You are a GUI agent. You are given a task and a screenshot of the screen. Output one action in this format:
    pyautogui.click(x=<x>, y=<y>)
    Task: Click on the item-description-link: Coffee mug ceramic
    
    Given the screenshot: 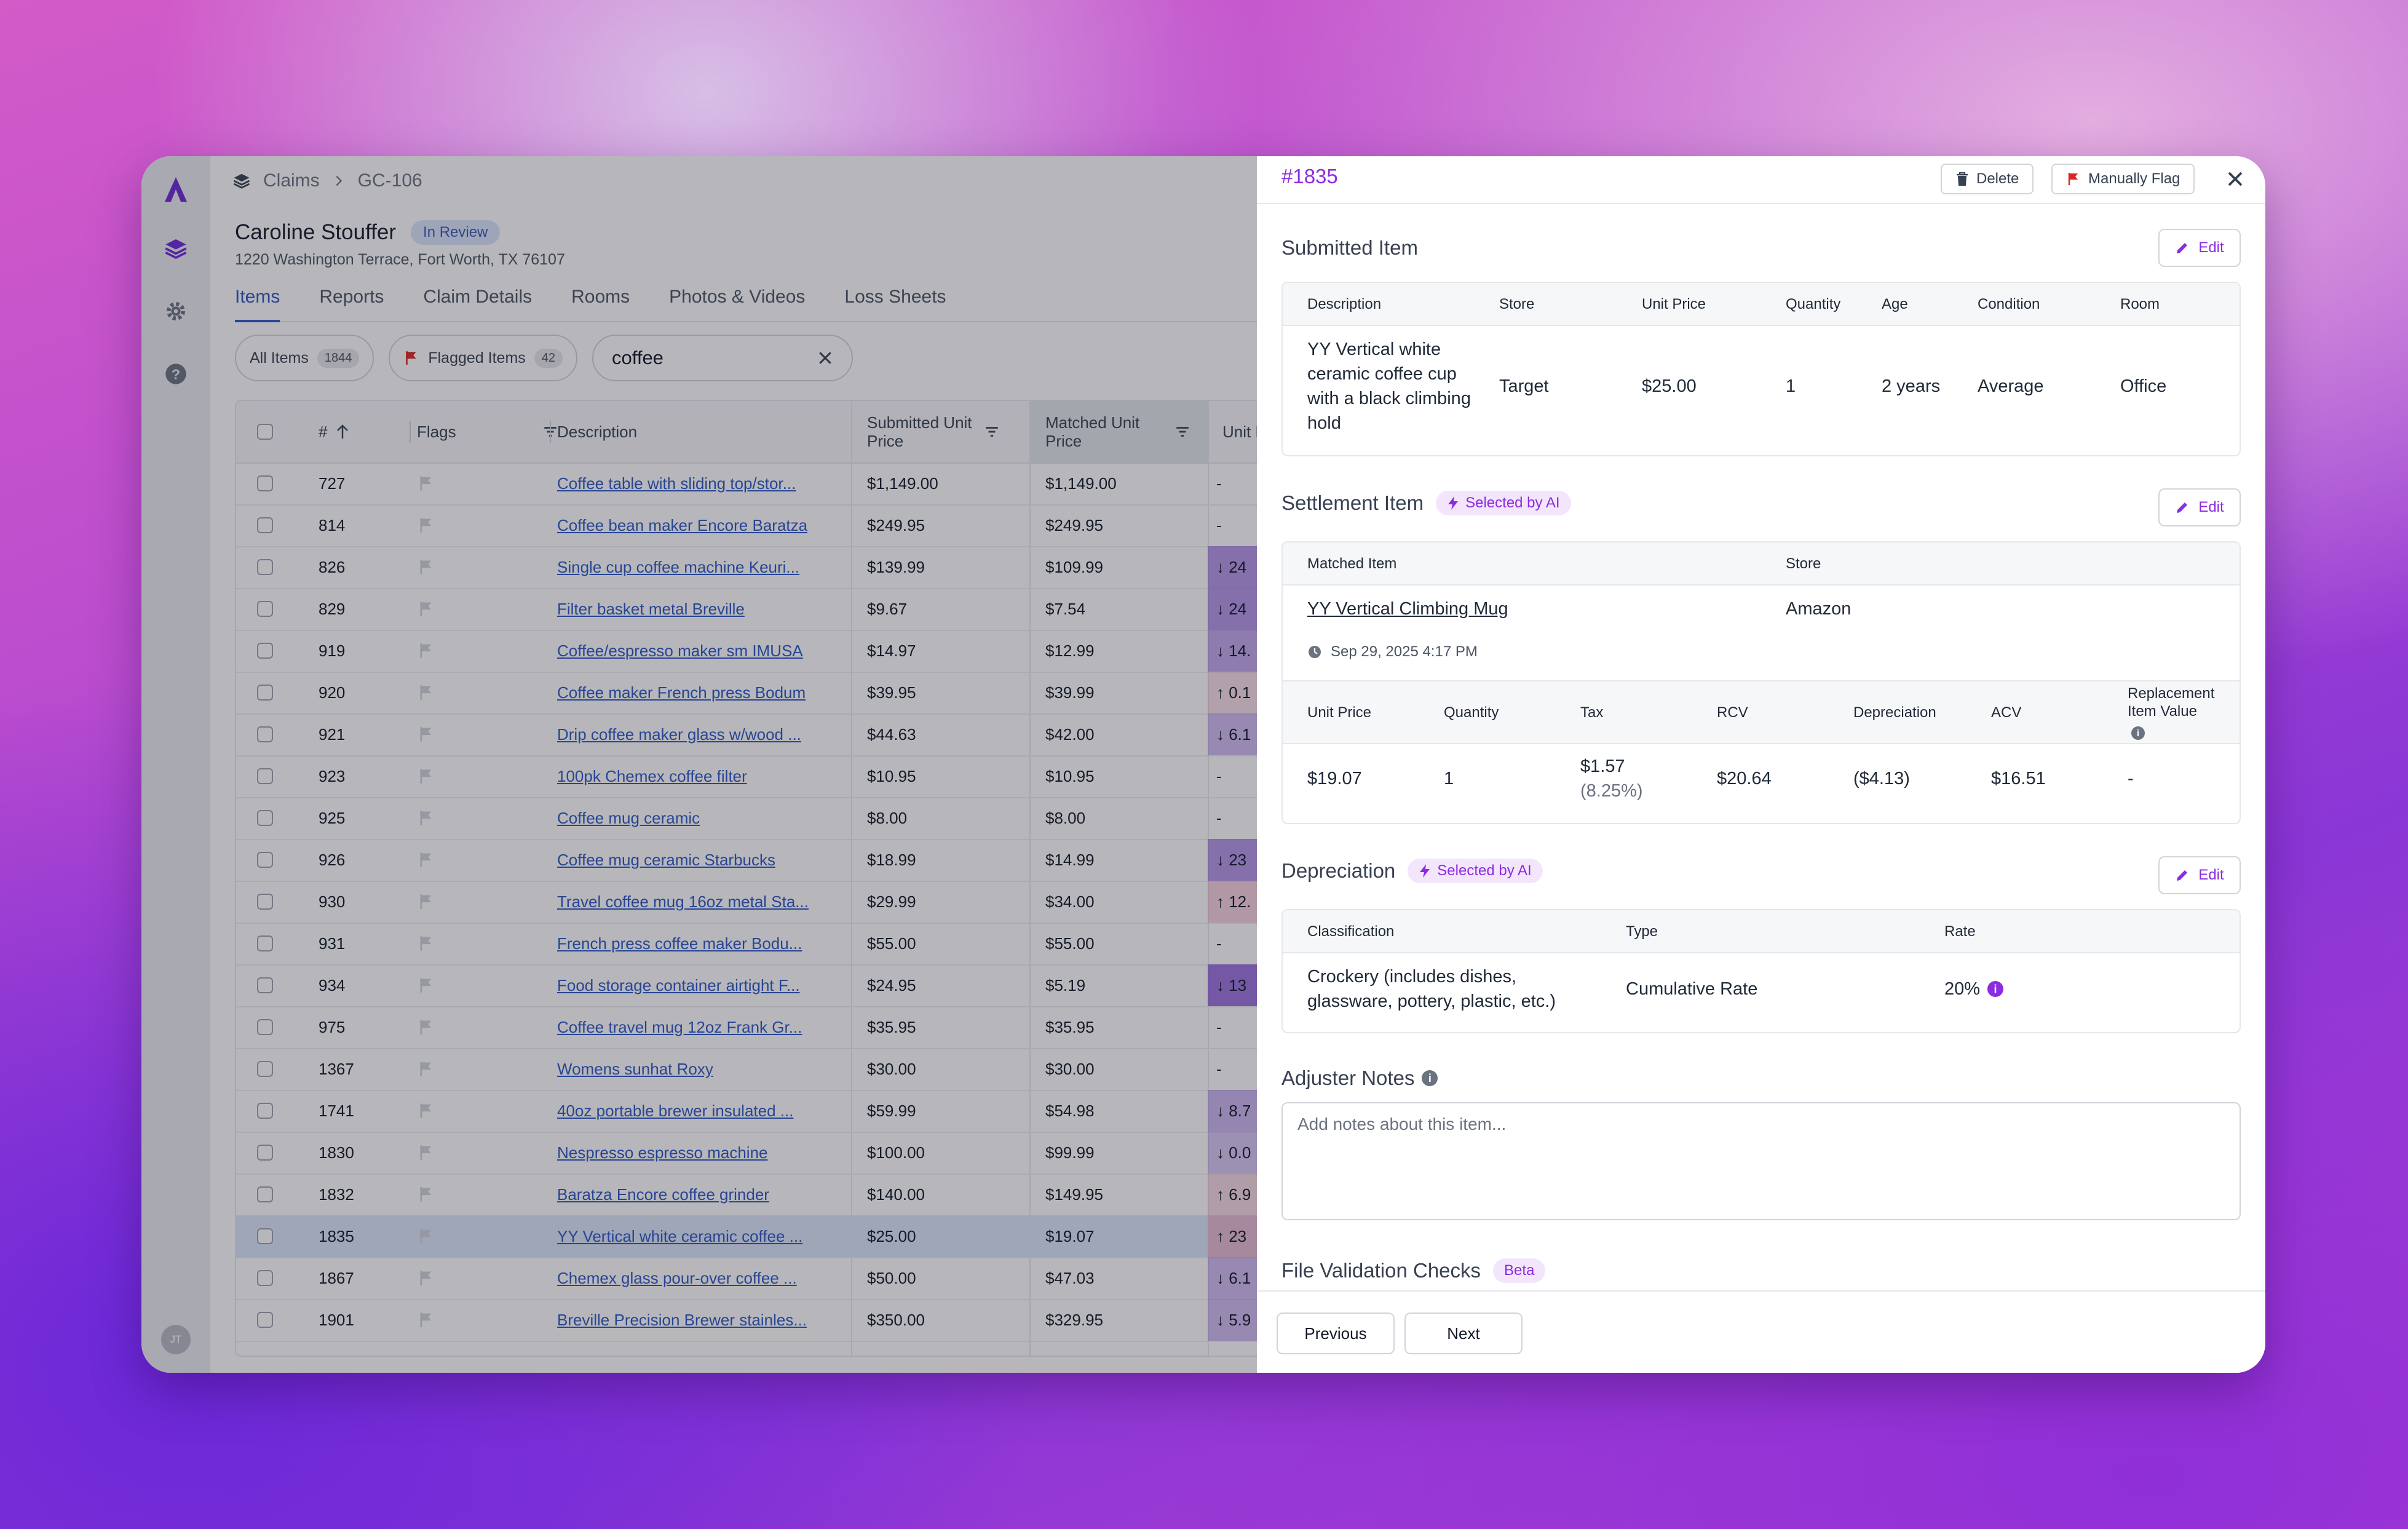 What is the action you would take?
    pyautogui.click(x=628, y=817)
    